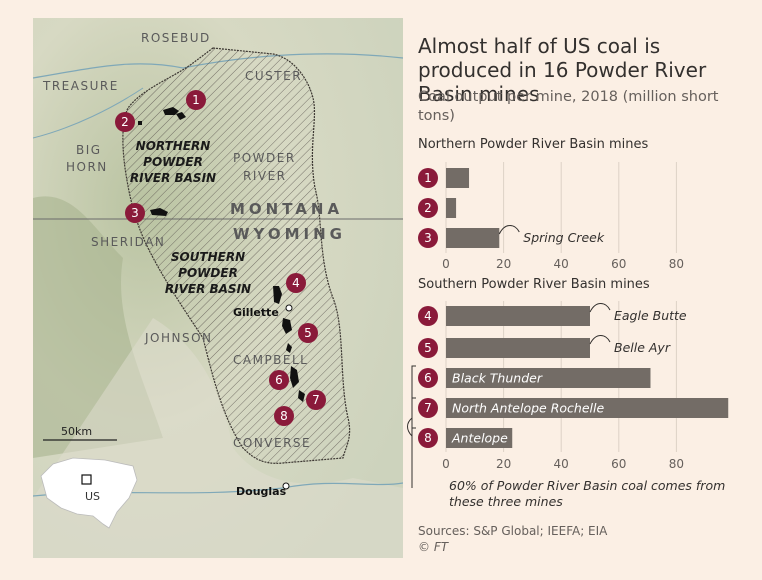 The image size is (762, 580). I want to click on county-label-rosebud: ROSEBUD, so click(176, 38).